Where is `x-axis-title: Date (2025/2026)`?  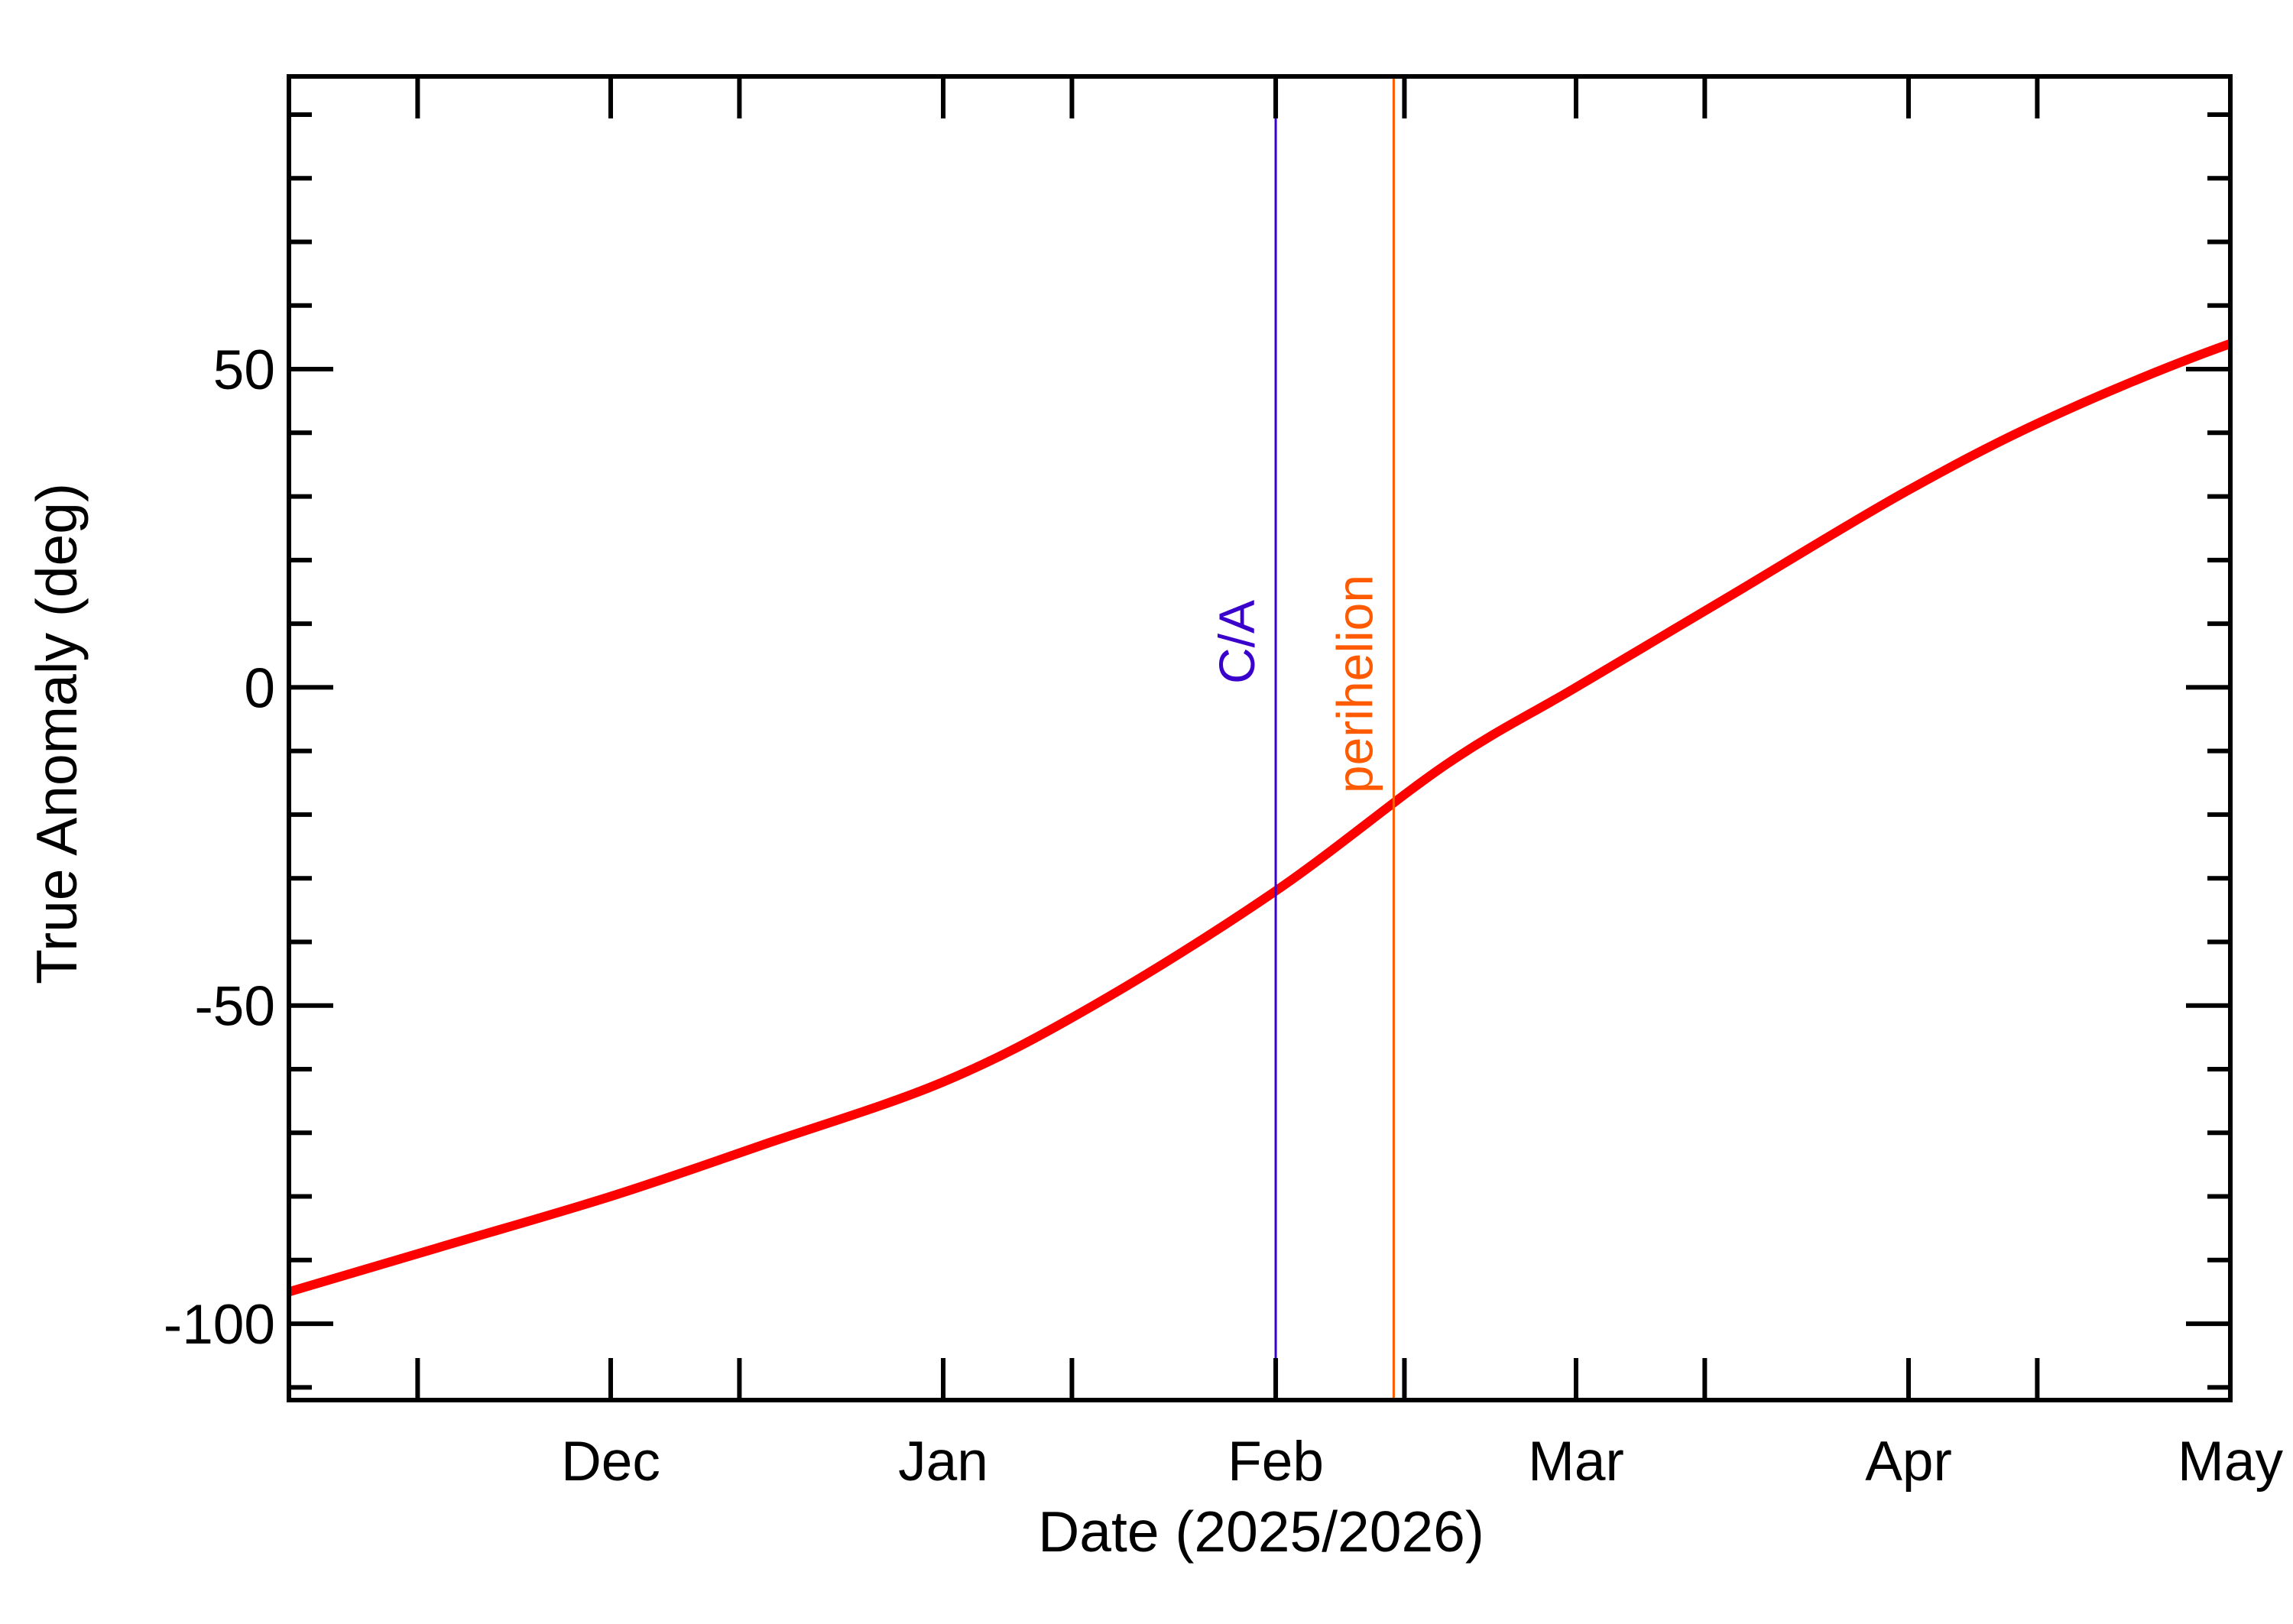 x-axis-title: Date (2025/2026) is located at coordinates (1261, 1531).